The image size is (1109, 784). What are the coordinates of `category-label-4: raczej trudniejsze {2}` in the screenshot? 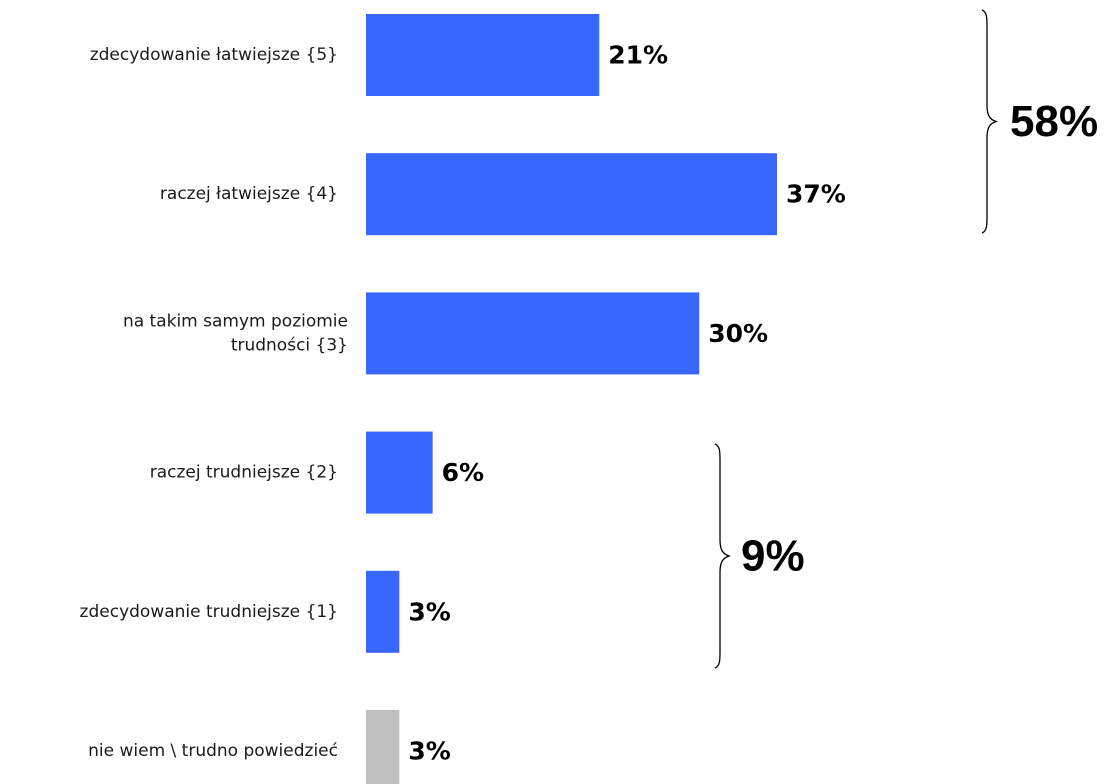 It's located at (244, 473).